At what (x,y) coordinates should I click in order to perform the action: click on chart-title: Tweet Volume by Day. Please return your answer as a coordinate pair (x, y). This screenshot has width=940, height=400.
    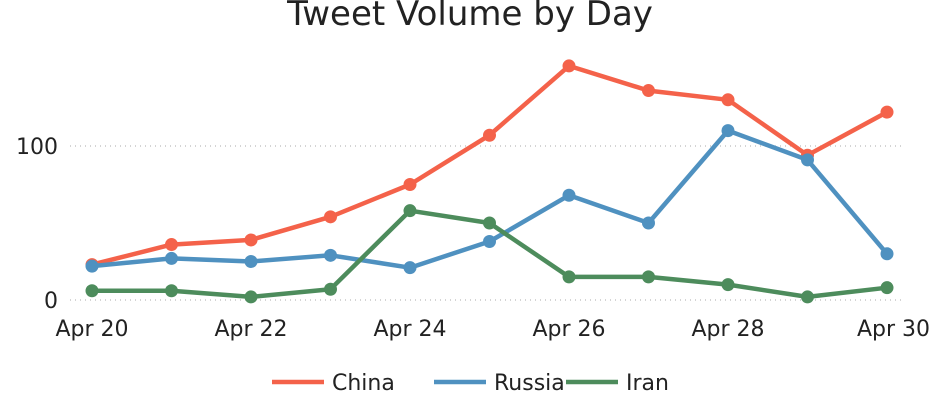
    Looking at the image, I should click on (469, 17).